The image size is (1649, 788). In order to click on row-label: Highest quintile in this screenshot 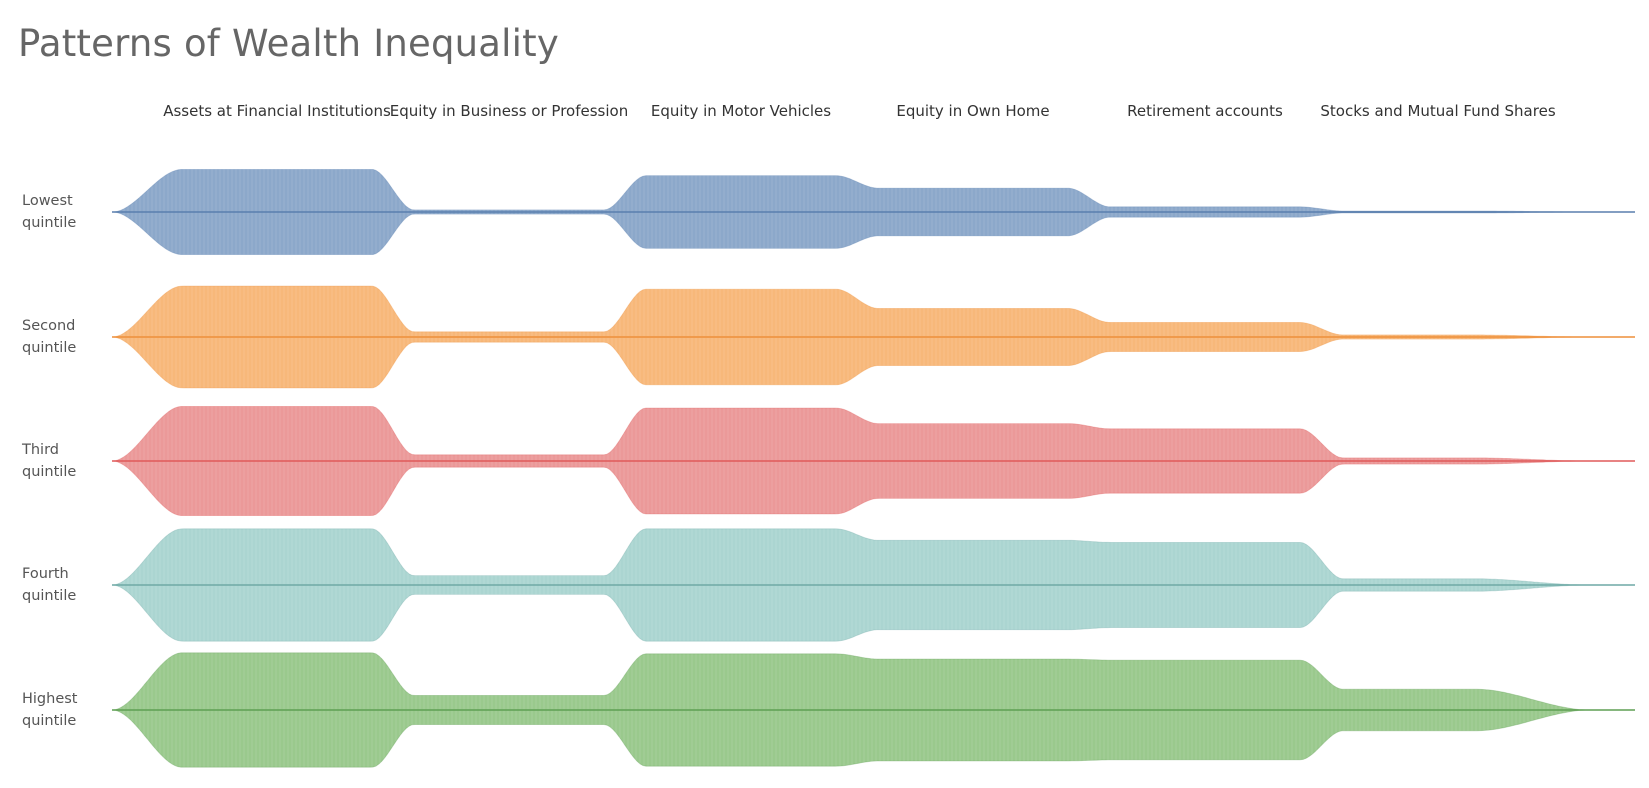, I will do `click(50, 710)`.